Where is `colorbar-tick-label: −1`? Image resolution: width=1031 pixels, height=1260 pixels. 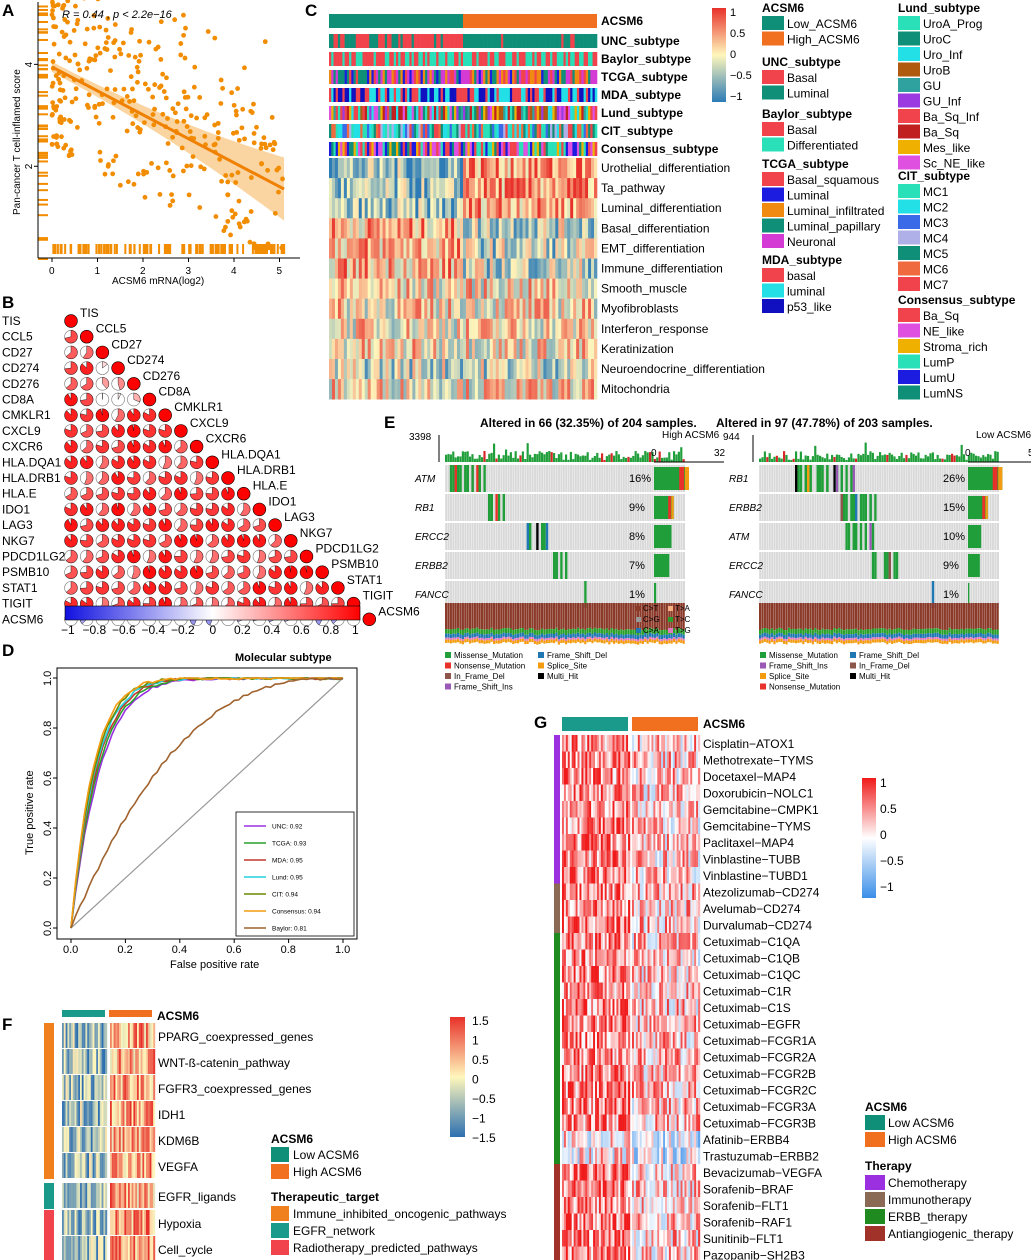 colorbar-tick-label: −1 is located at coordinates (68, 630).